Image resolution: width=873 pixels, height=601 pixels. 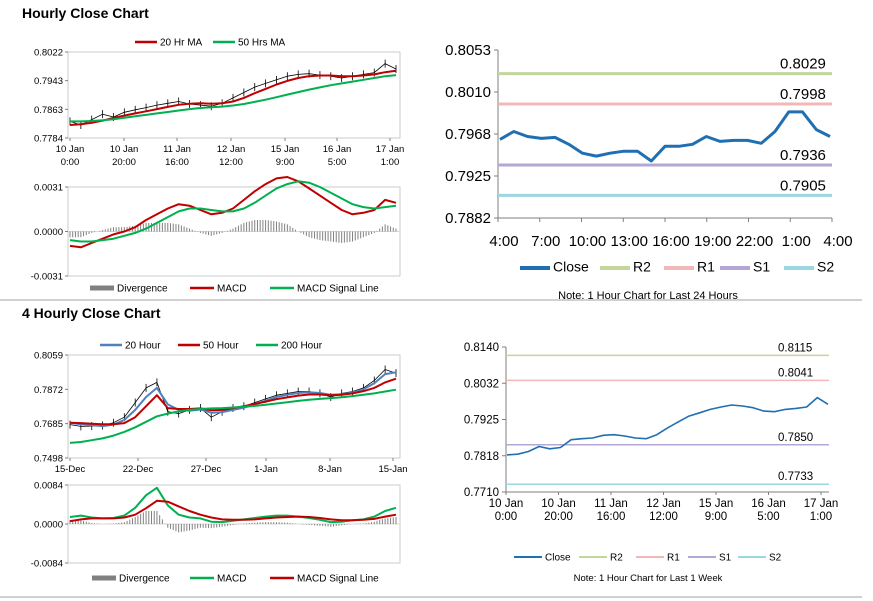 What do you see at coordinates (48, 110) in the screenshot?
I see `hourly_price-ytick-label: 0.7863` at bounding box center [48, 110].